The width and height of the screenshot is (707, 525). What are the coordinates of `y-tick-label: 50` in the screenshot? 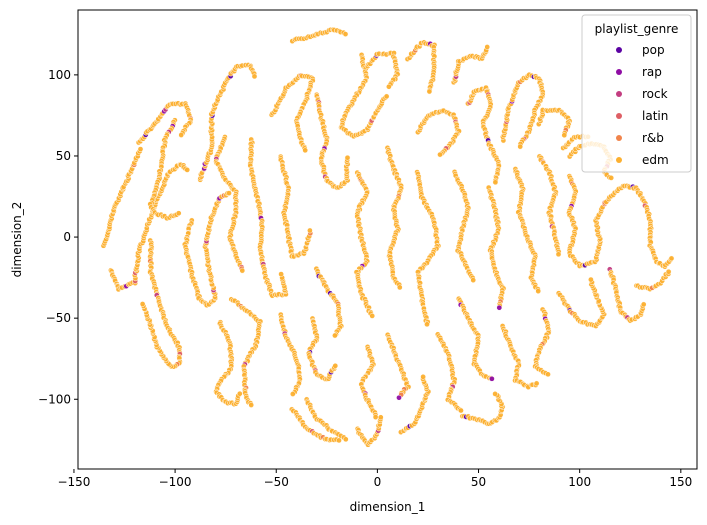 It's located at (63, 156).